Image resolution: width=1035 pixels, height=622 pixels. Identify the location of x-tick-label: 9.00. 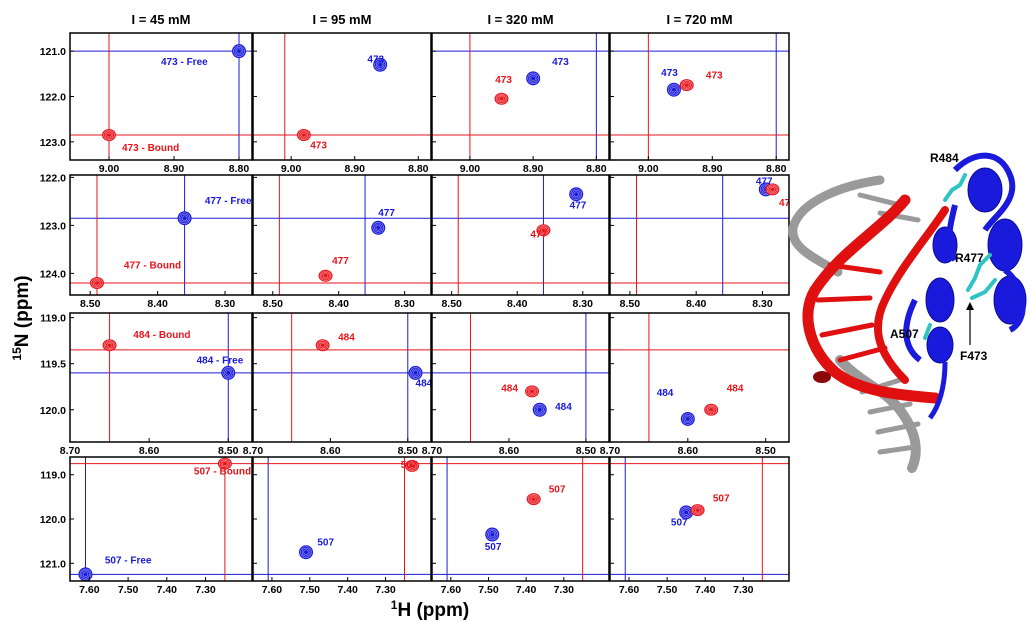
(648, 169).